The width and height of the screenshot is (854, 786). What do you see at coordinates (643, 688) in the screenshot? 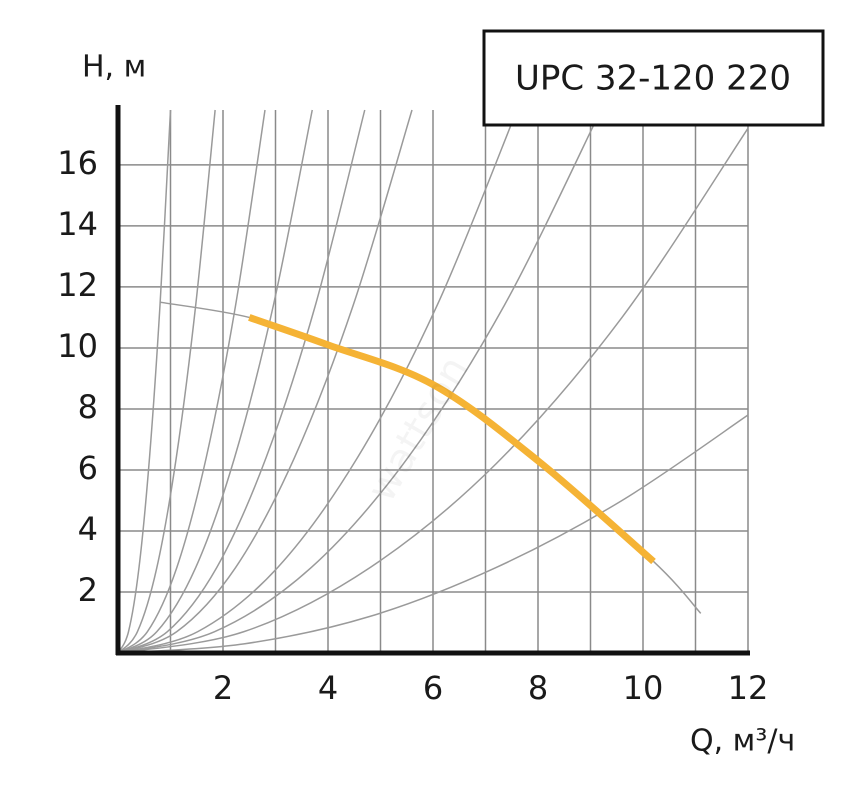
I see `x-tick-label: 10` at bounding box center [643, 688].